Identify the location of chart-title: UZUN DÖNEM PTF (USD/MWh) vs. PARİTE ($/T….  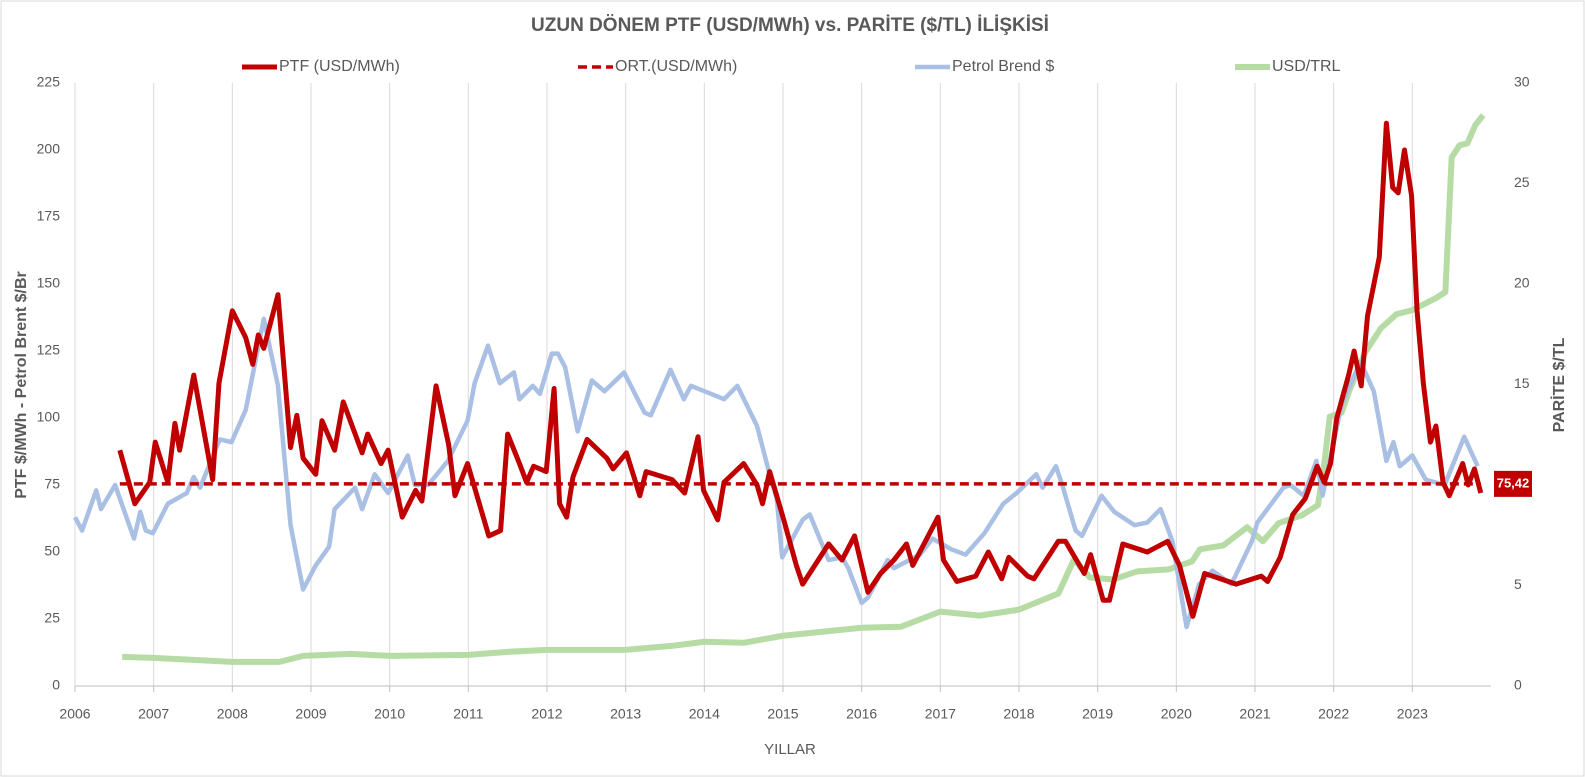
(790, 25).